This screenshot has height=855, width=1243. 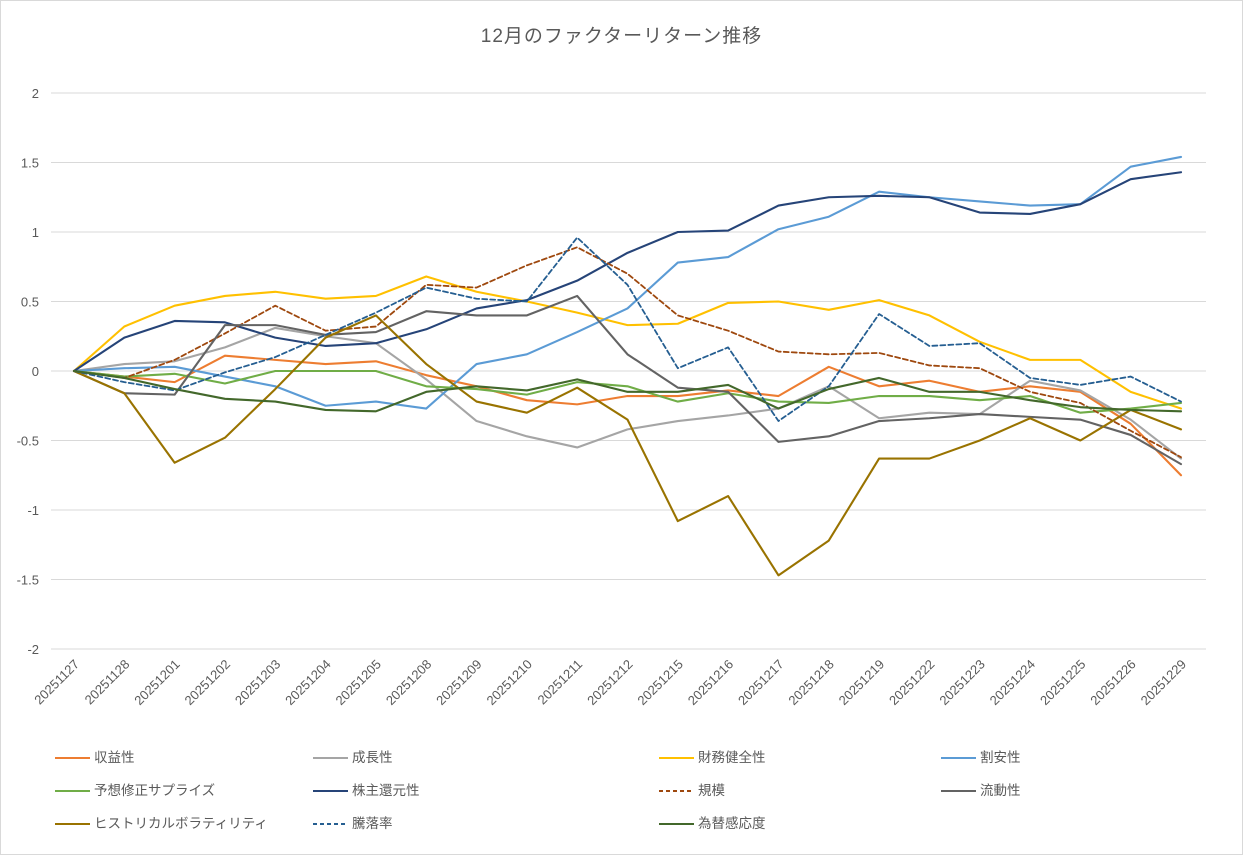 I want to click on legend-label: 割安性, so click(x=1000, y=757).